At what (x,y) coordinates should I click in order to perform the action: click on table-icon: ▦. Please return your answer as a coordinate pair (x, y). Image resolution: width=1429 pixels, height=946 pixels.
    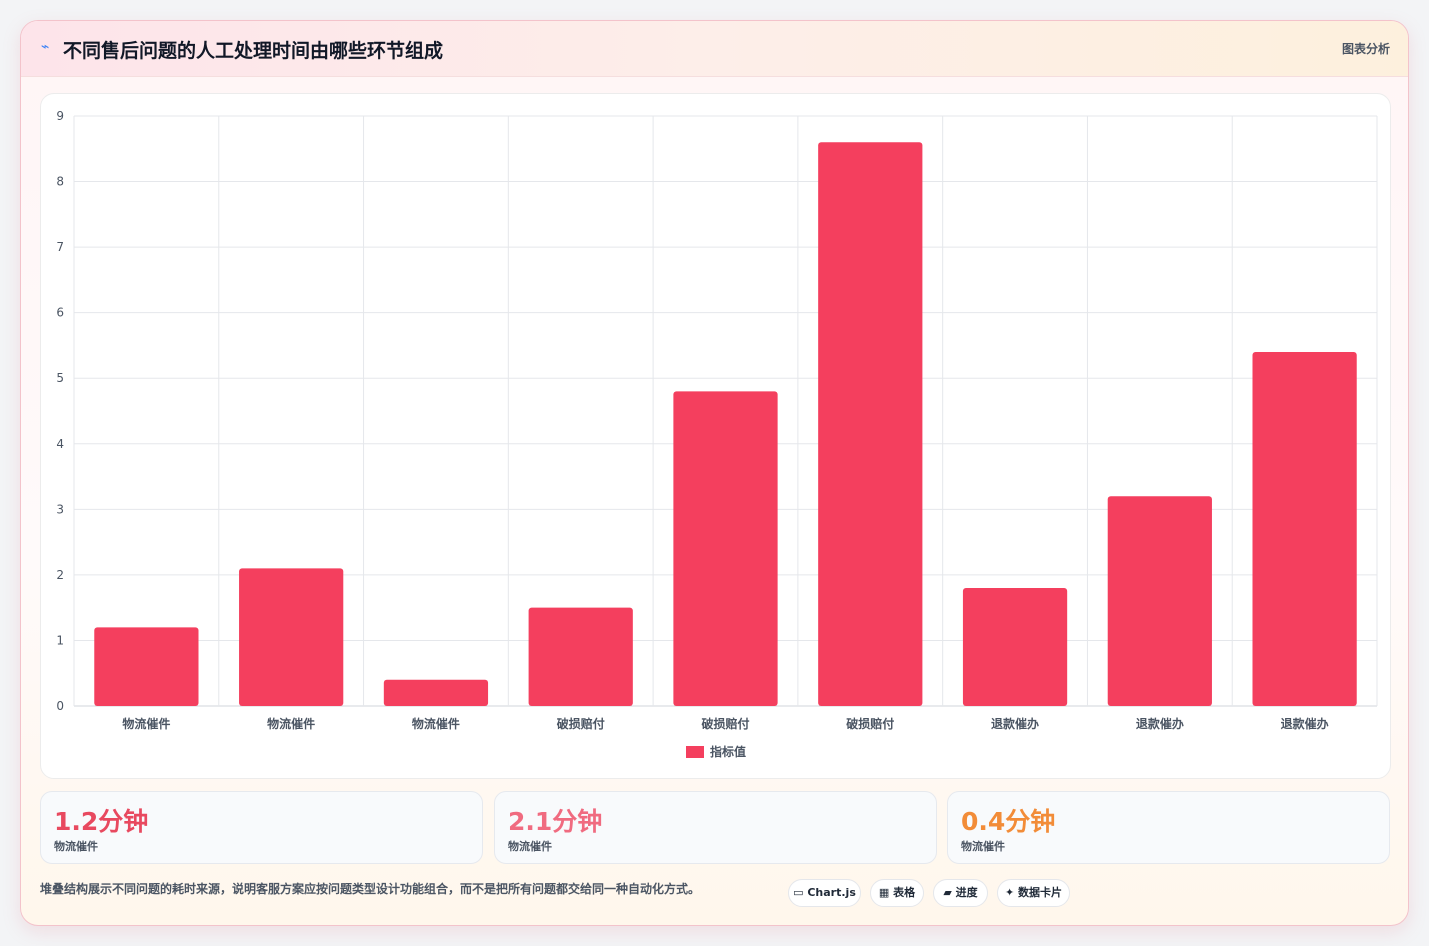
    Looking at the image, I should click on (884, 892).